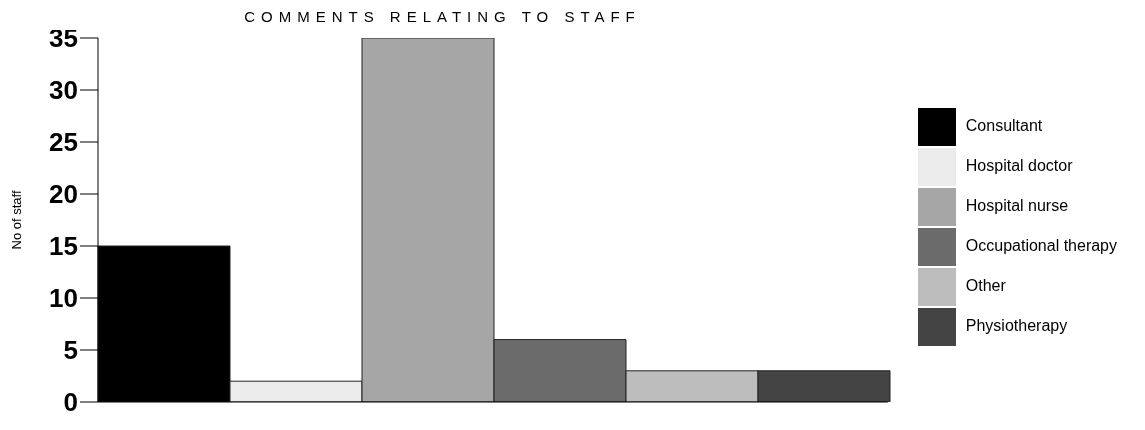 This screenshot has width=1145, height=430. I want to click on legend-label: Hospital doctor, so click(1019, 165).